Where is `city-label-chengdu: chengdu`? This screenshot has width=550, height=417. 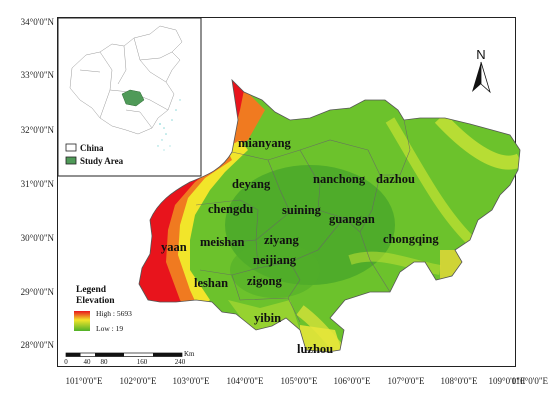
city-label-chengdu: chengdu is located at coordinates (230, 209).